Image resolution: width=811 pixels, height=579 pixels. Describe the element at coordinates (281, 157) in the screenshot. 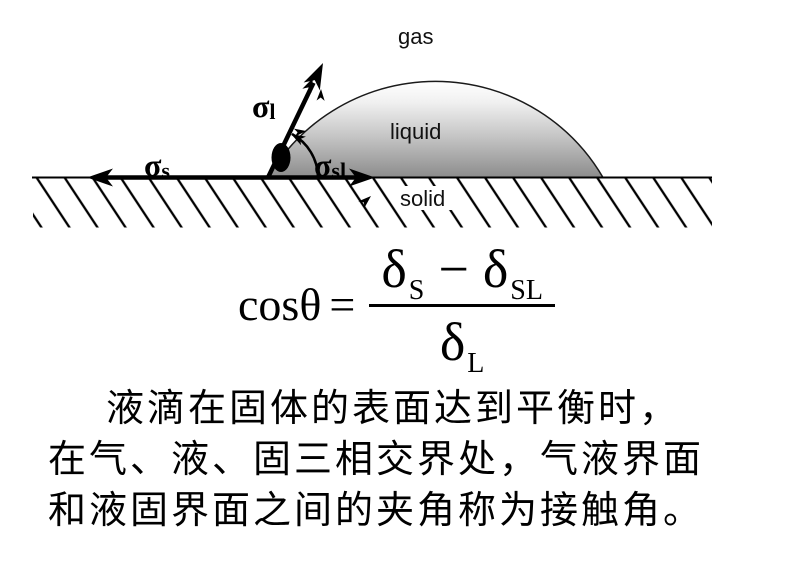

I see `theta-angle-marker` at that location.